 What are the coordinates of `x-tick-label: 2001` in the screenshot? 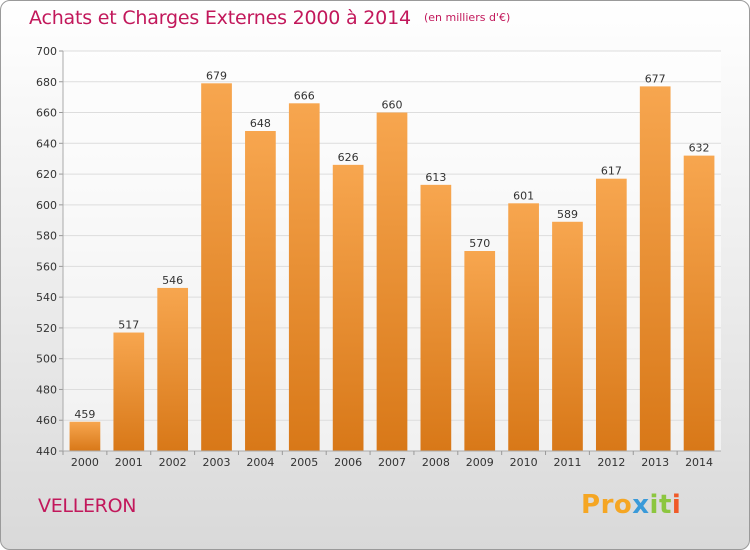 It's located at (129, 462).